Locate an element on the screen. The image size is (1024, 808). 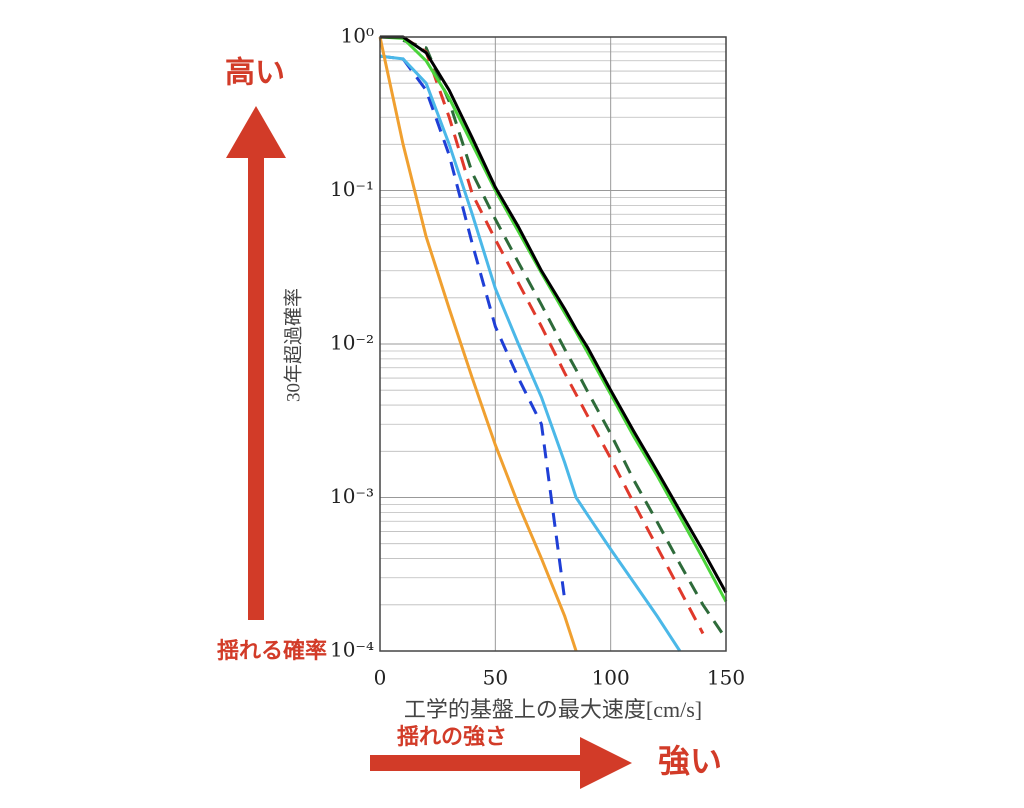
right-arrow is located at coordinates (606, 763).